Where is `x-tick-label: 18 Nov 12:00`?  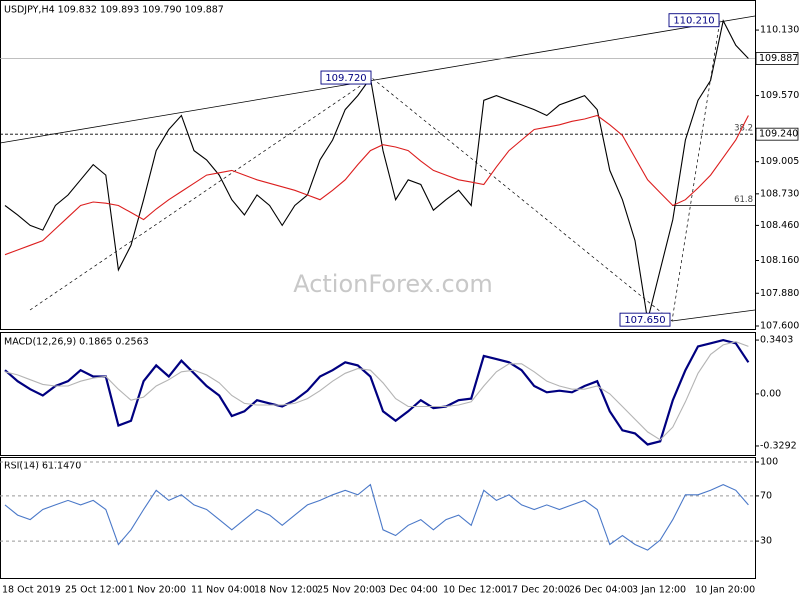 x-tick-label: 18 Nov 12:00 is located at coordinates (286, 590).